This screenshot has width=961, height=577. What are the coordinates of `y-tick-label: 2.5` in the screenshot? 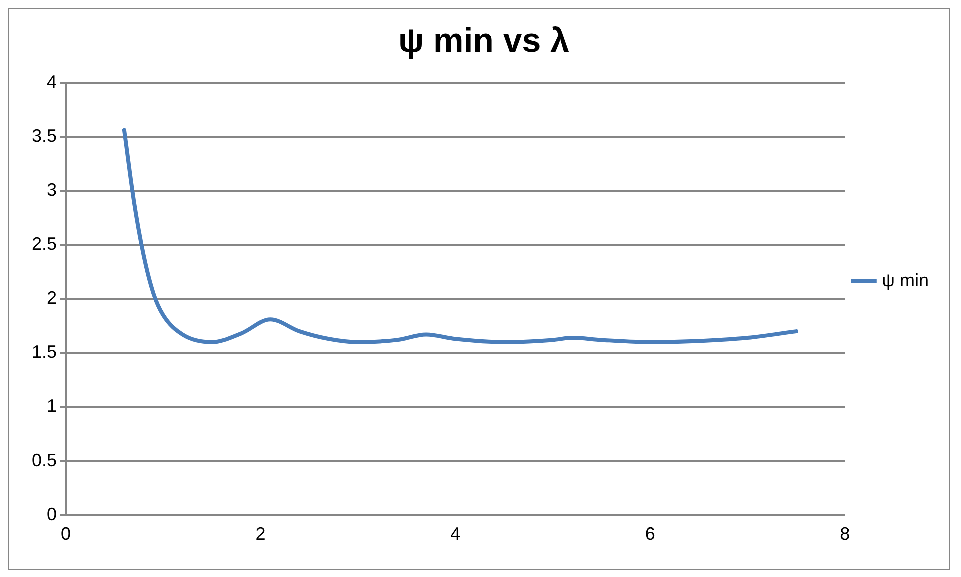 It's located at (45, 244).